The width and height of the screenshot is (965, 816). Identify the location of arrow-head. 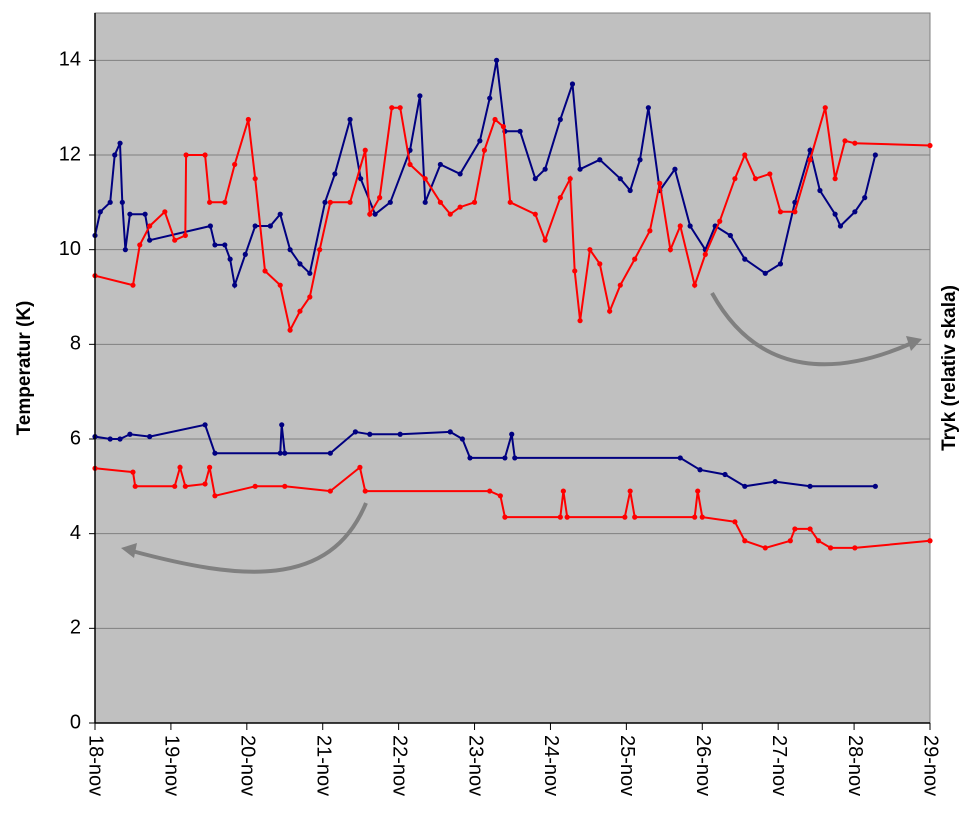
(129, 550).